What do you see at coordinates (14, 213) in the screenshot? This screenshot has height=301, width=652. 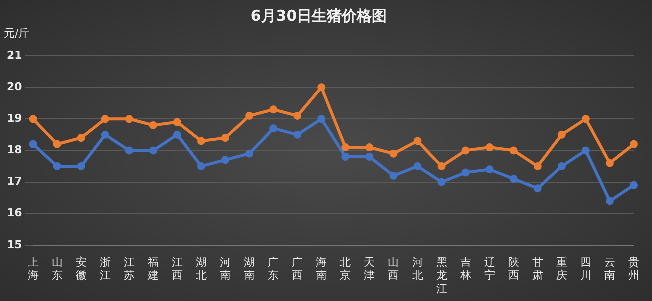 I see `y-tick-label: 16` at bounding box center [14, 213].